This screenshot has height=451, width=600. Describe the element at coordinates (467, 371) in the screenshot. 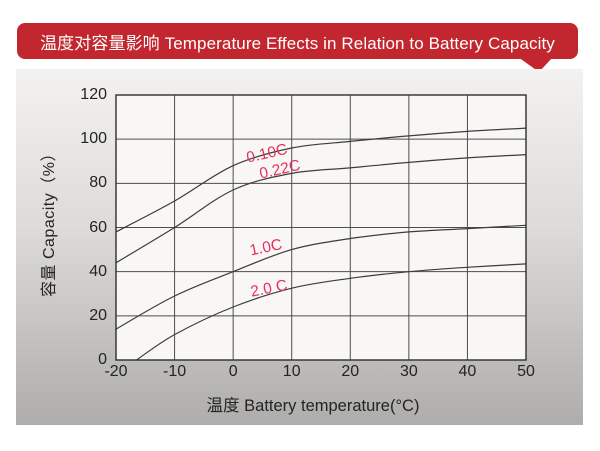

I see `x-tick-label: 40` at that location.